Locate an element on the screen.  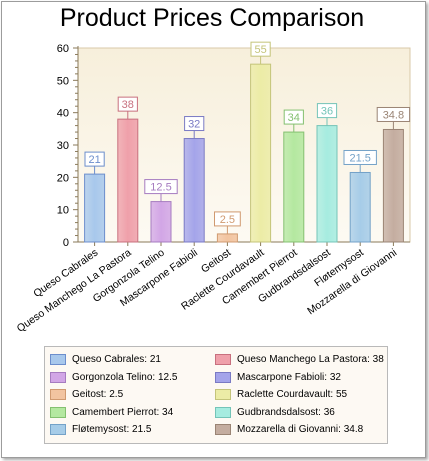
data-label: 34.8 is located at coordinates (393, 115).